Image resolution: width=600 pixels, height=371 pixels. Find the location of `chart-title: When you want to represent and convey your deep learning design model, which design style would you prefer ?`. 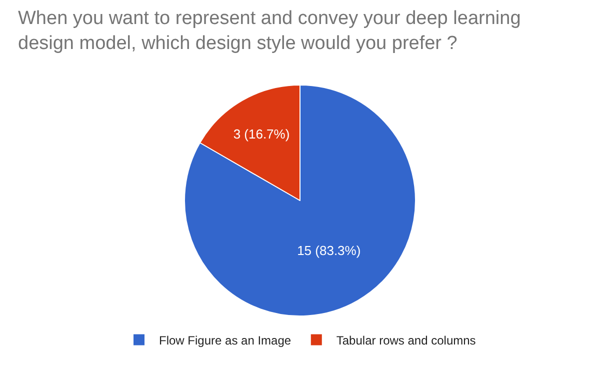

chart-title: When you want to represent and convey your deep learning design model, which design style would you prefer ? is located at coordinates (269, 31).